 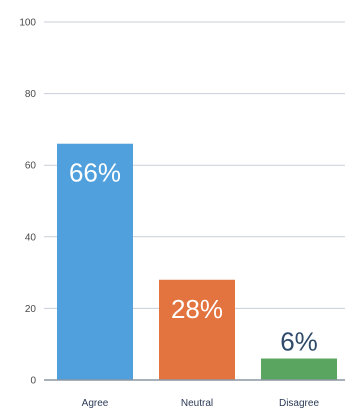 What do you see at coordinates (197, 329) in the screenshot?
I see `bar-neutral` at bounding box center [197, 329].